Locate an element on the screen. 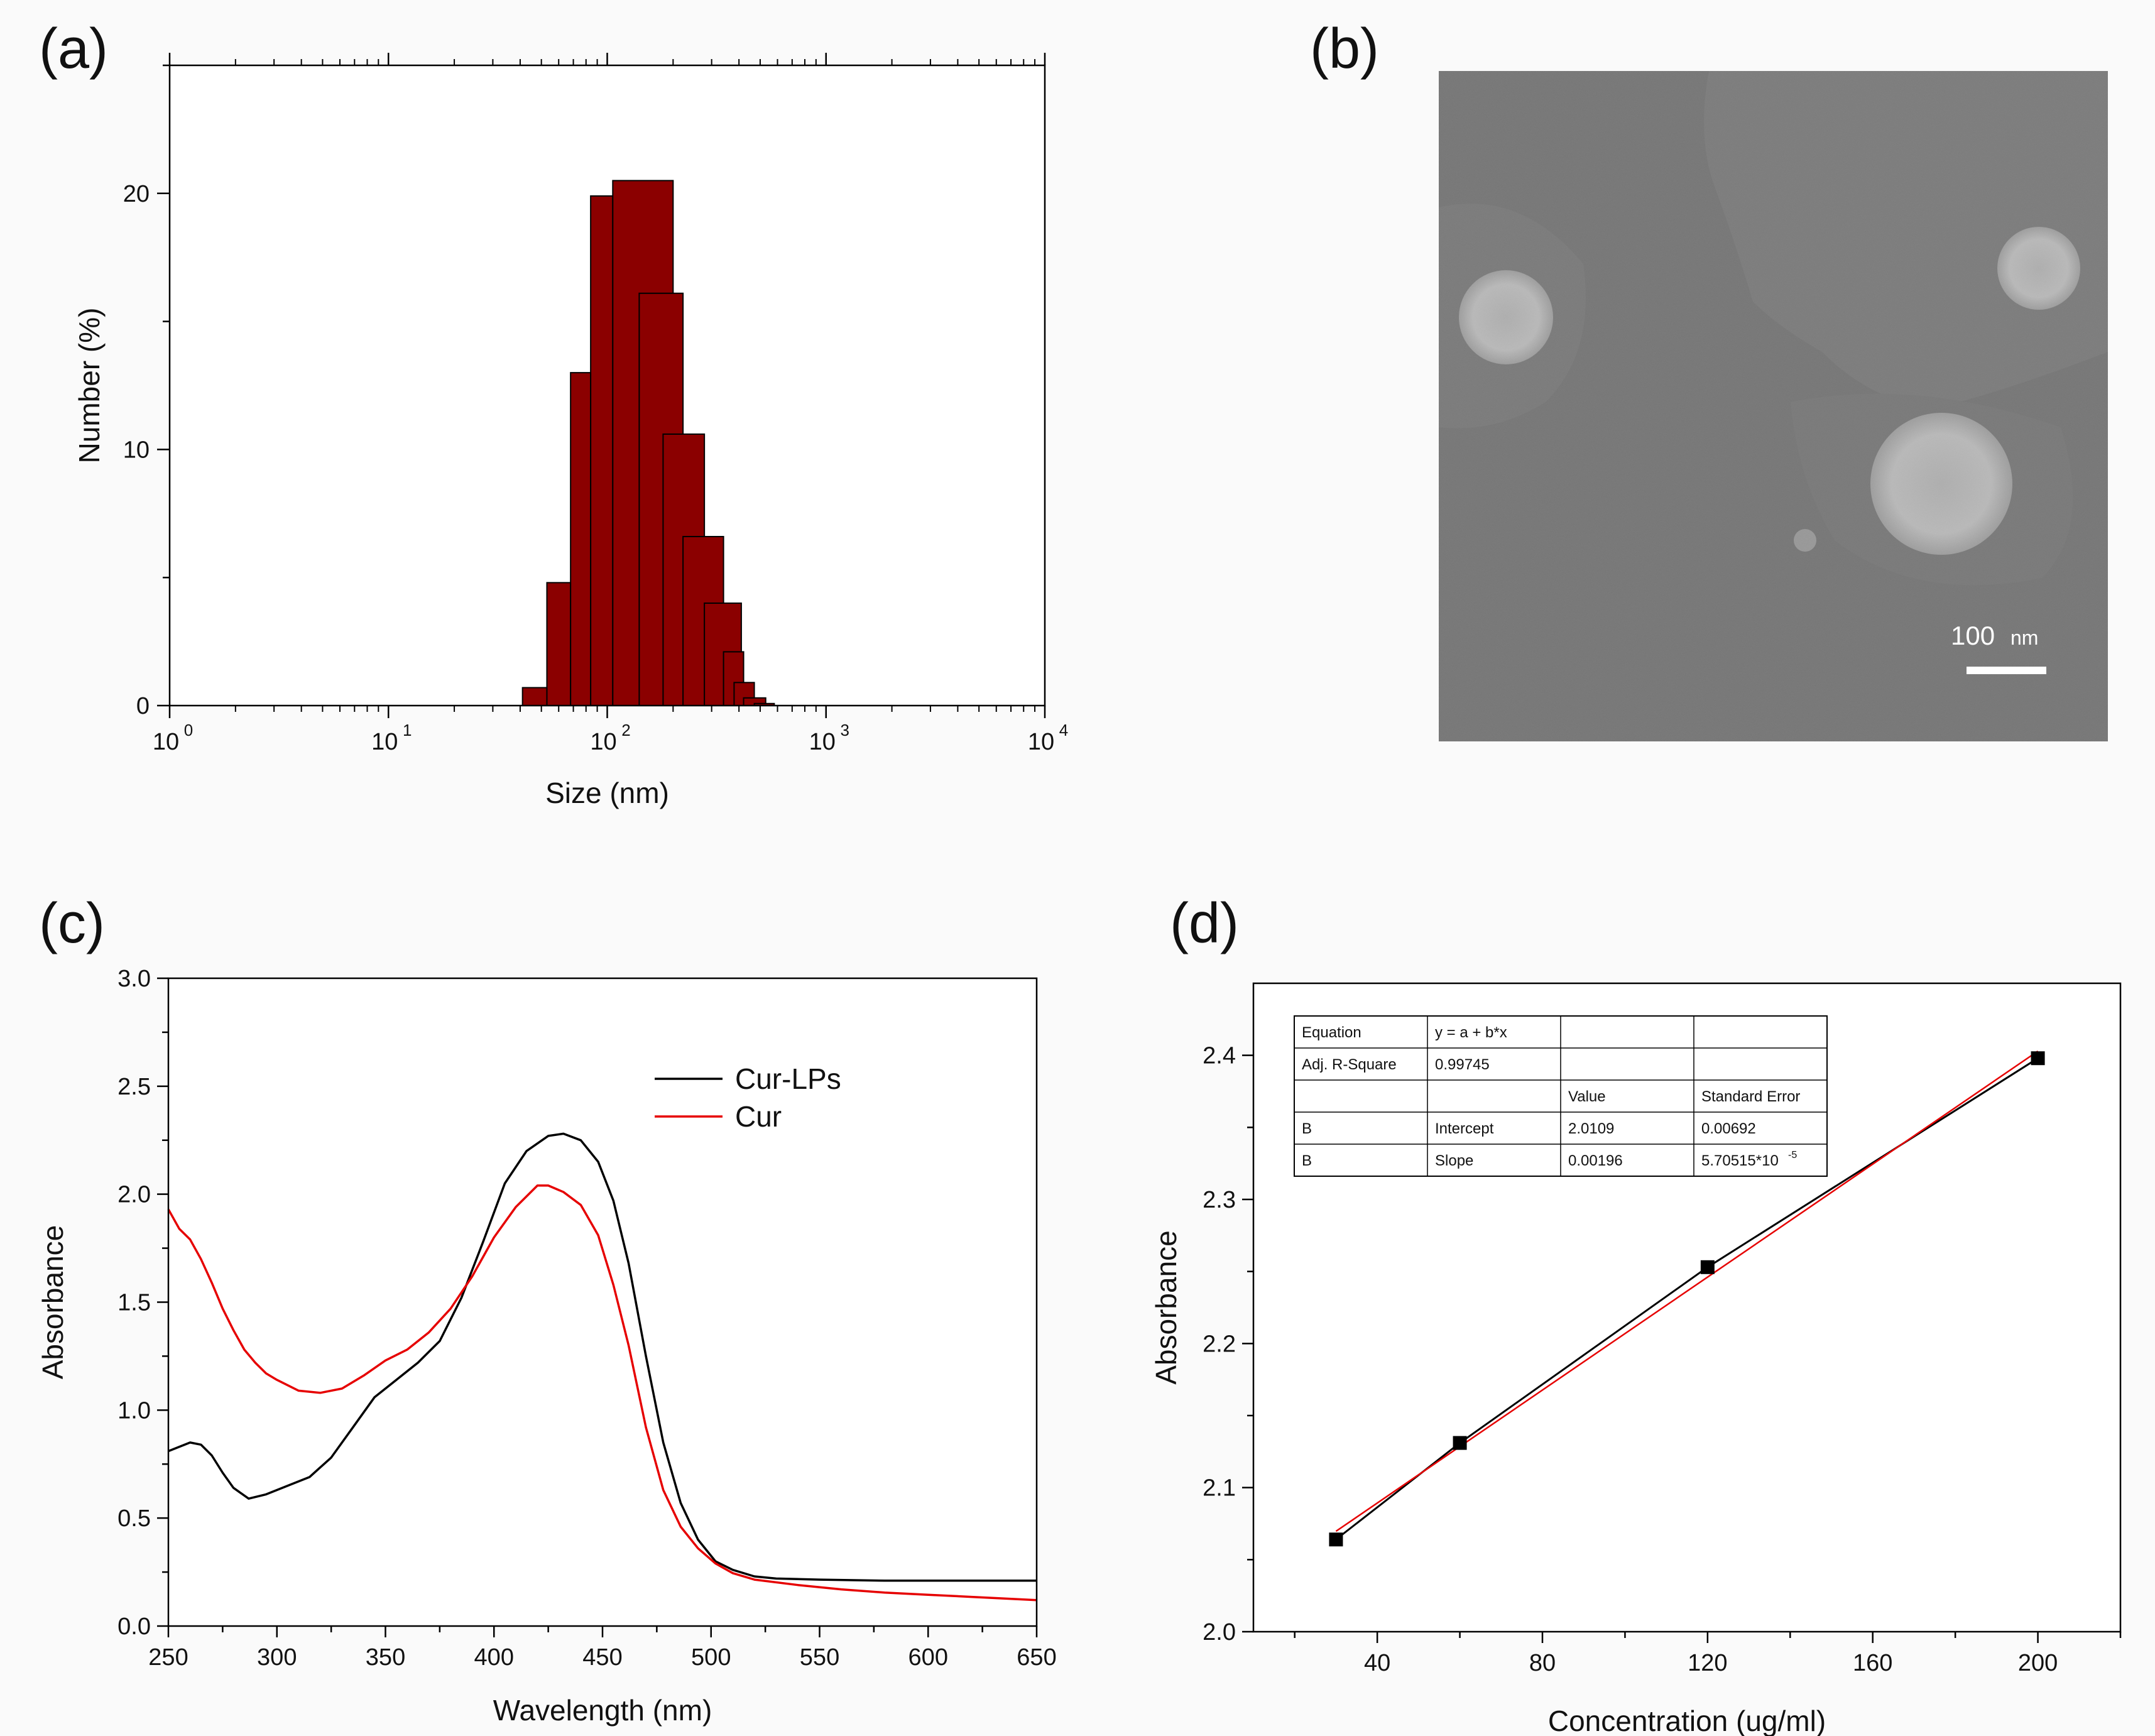 The width and height of the screenshot is (2155, 1736). x-tick-label-c: 250 is located at coordinates (168, 1657).